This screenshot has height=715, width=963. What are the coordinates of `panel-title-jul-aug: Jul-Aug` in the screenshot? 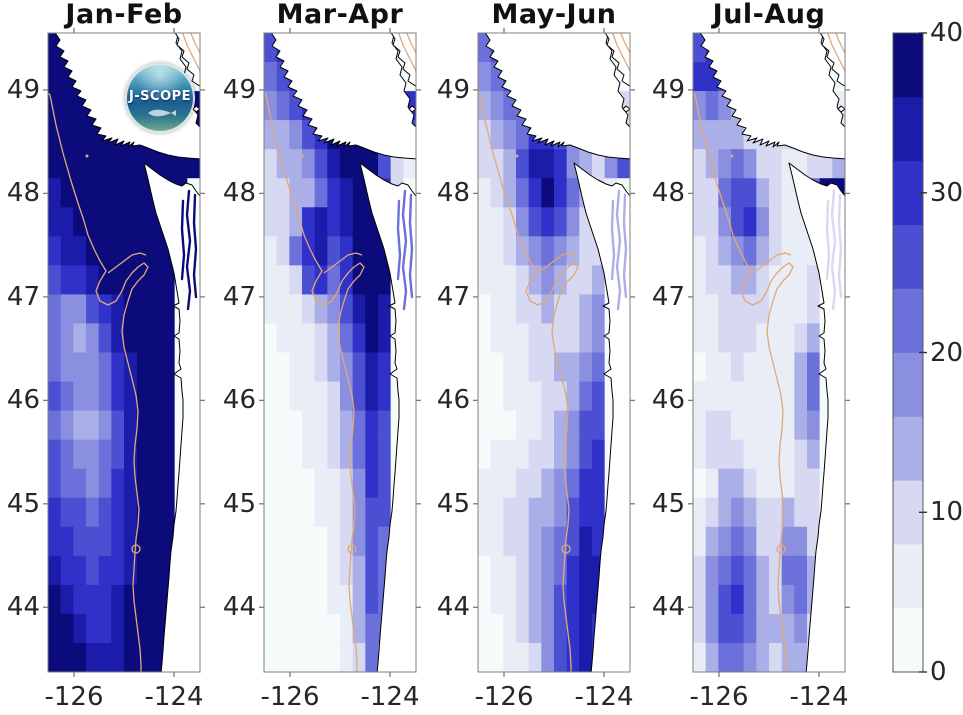 It's located at (769, 15).